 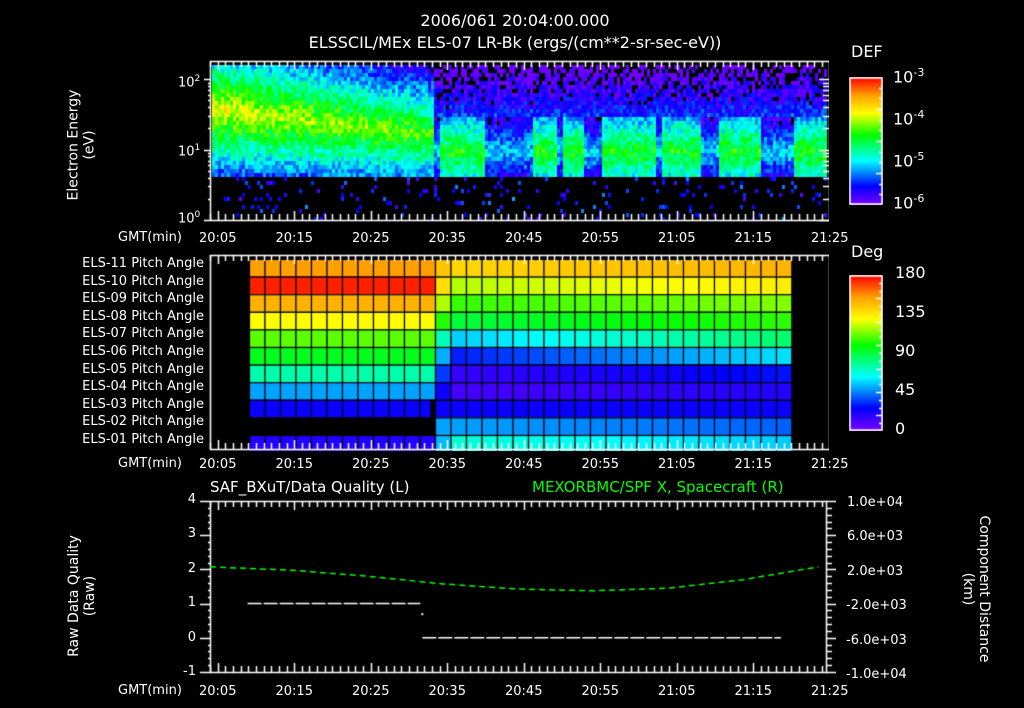 What do you see at coordinates (90, 596) in the screenshot?
I see `quality-ylabel-line2: (Raw)` at bounding box center [90, 596].